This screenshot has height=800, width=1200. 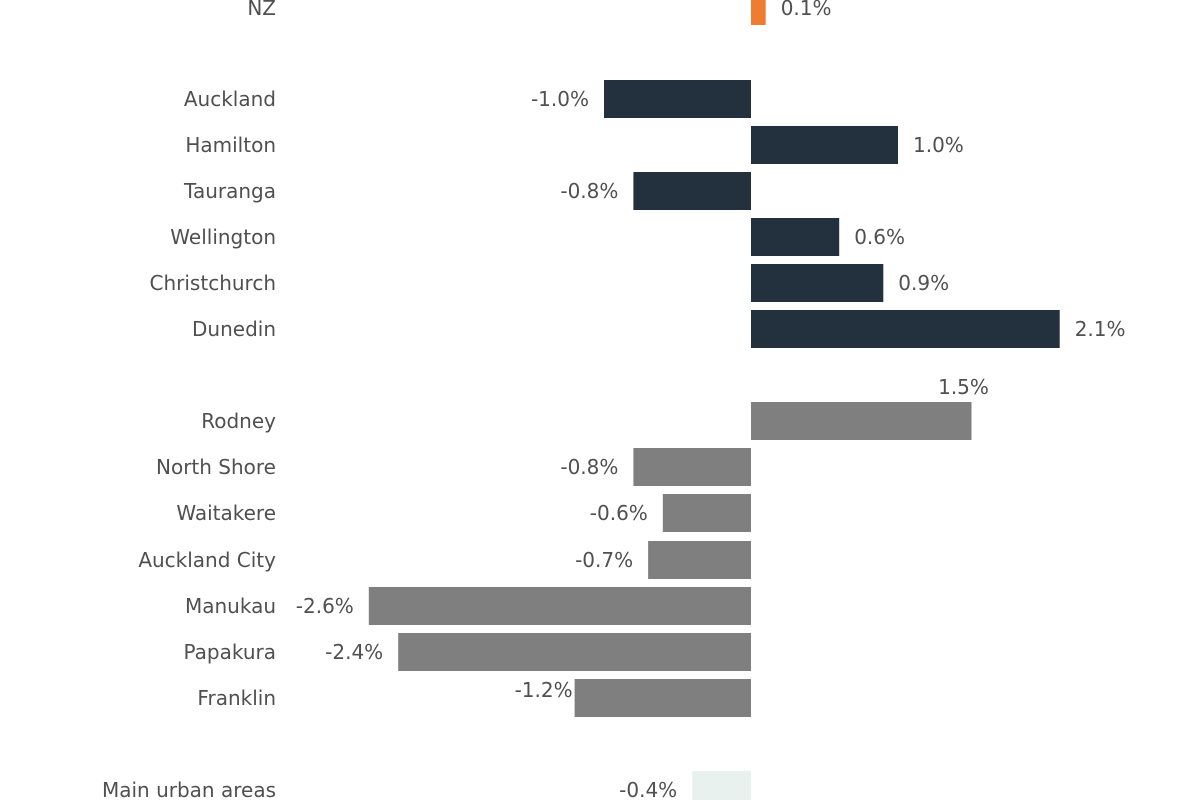 What do you see at coordinates (213, 283) in the screenshot?
I see `category-label-christchurch: Christchurch` at bounding box center [213, 283].